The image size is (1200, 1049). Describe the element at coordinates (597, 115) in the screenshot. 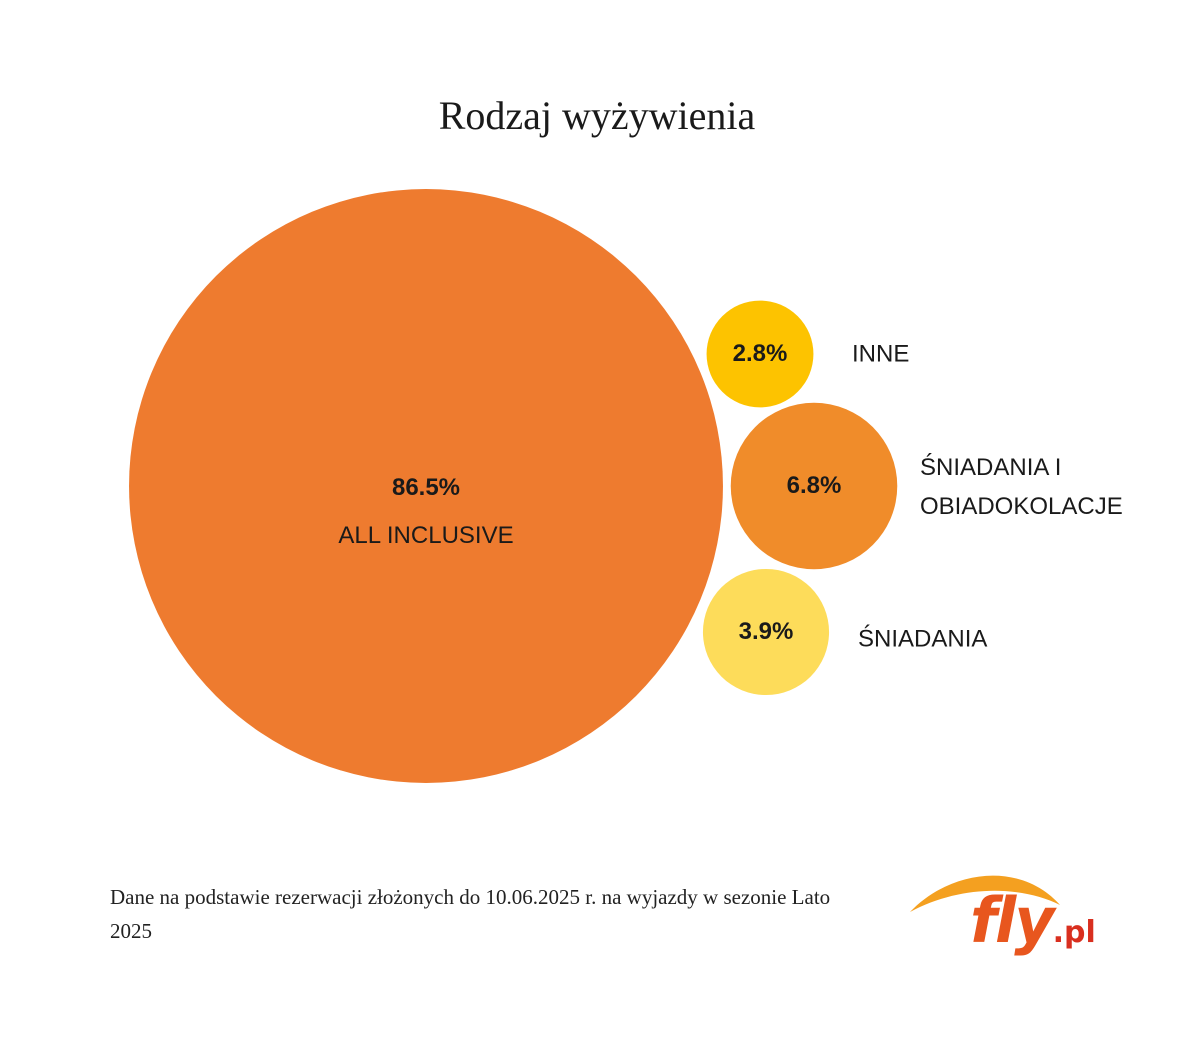

I see `chart-title: Rodzaj wyżywienia` at that location.